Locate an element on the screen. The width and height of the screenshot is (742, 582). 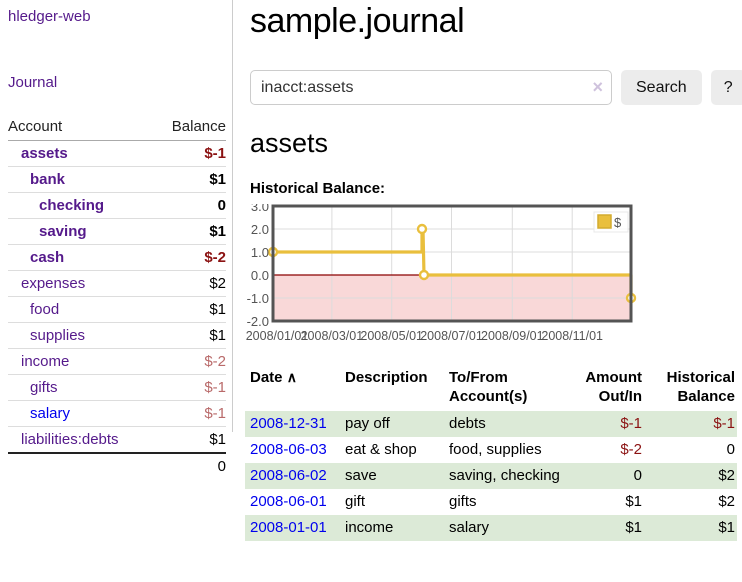
account-row-salary: salary $-1 is located at coordinates (117, 413).